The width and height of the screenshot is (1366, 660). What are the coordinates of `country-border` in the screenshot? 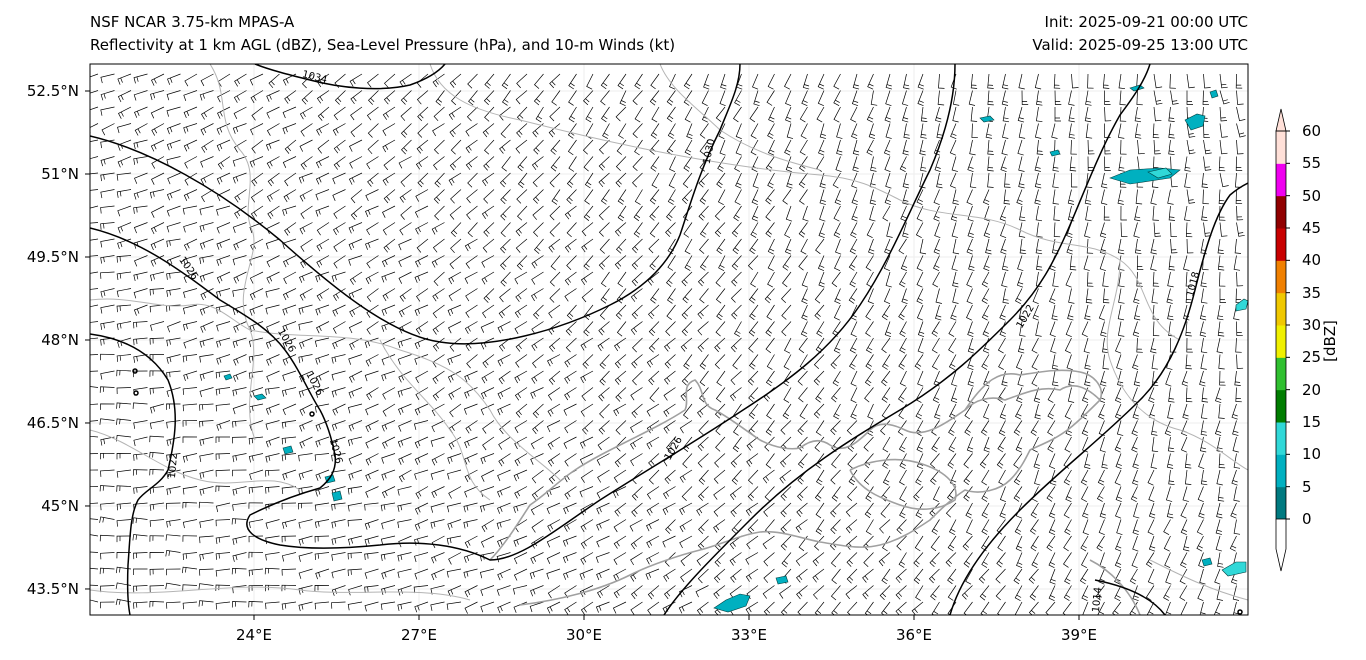 It's located at (1198, 580).